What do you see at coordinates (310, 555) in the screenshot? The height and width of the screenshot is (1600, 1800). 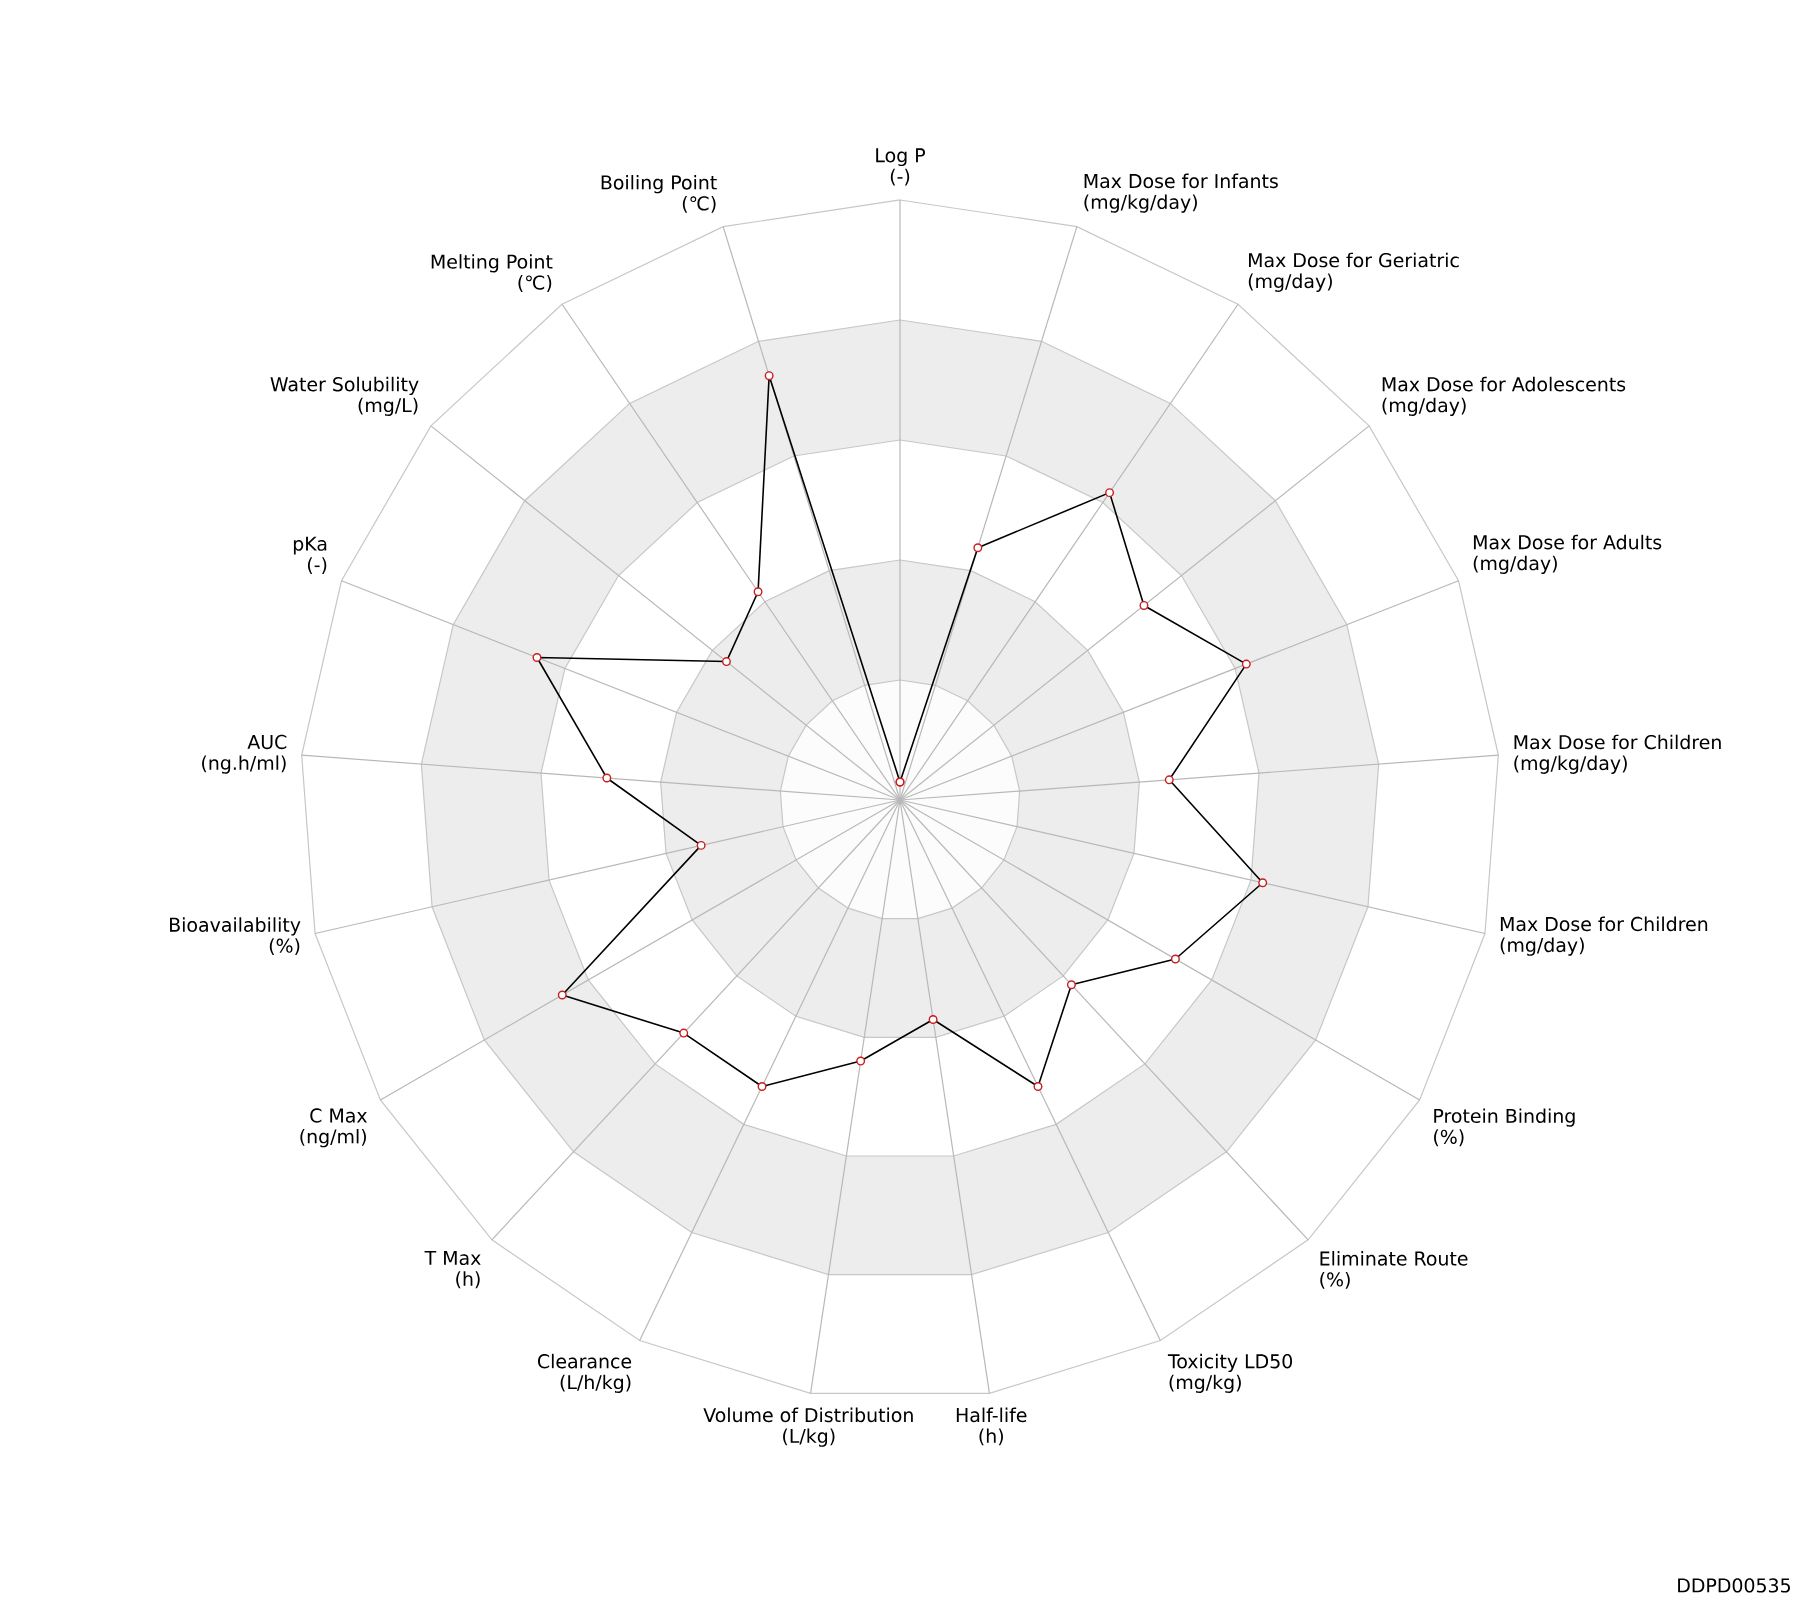 I see `spoke-label: pKa (-)` at bounding box center [310, 555].